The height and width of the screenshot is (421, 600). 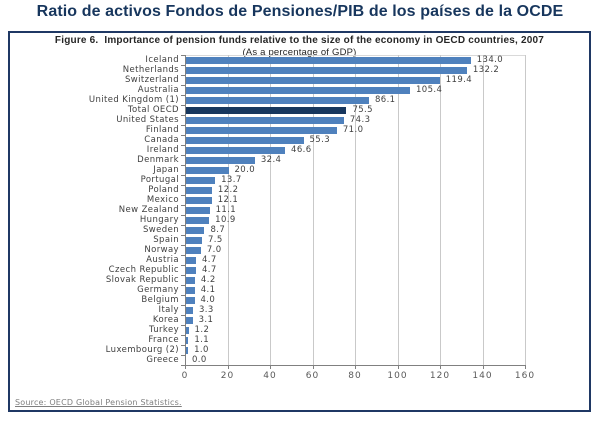 I want to click on bar-row: Finland 71.0, so click(x=299, y=130).